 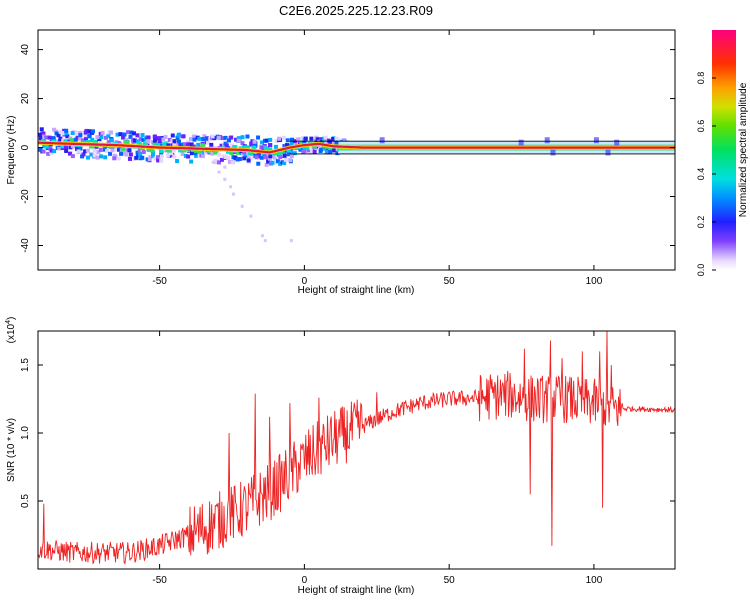 I want to click on colorbar-ticks: 0.0 0.2 0.4 0.6 0.8, so click(x=706, y=174).